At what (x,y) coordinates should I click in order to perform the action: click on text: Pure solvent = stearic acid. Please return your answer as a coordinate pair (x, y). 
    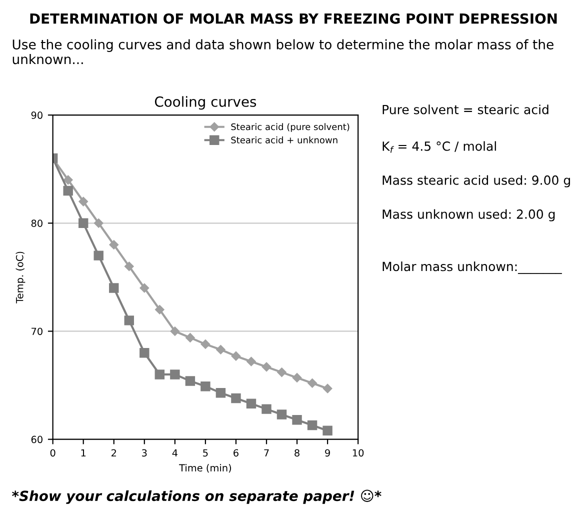
    Looking at the image, I should click on (465, 109).